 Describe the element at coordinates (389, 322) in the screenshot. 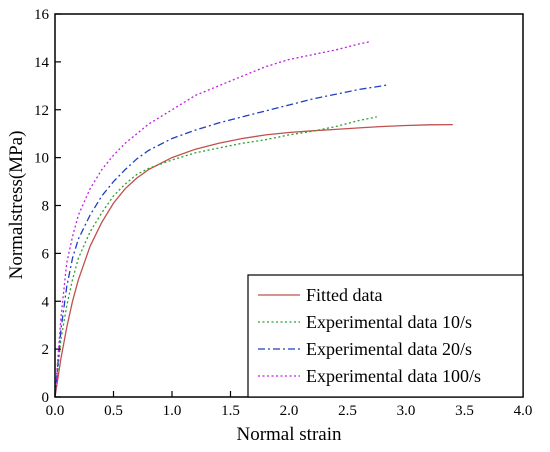

I see `legend-label: Experimental data 10/s` at that location.